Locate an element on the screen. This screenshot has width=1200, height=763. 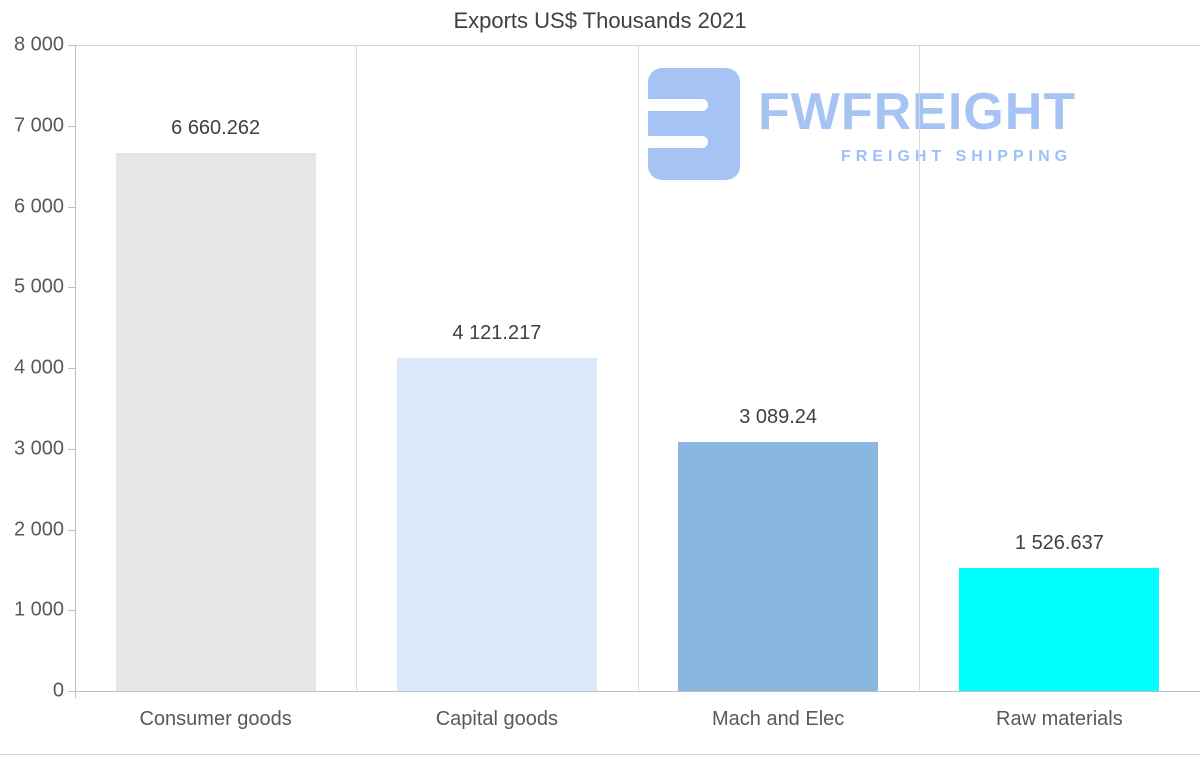
bar-raw-materials is located at coordinates (1059, 629).